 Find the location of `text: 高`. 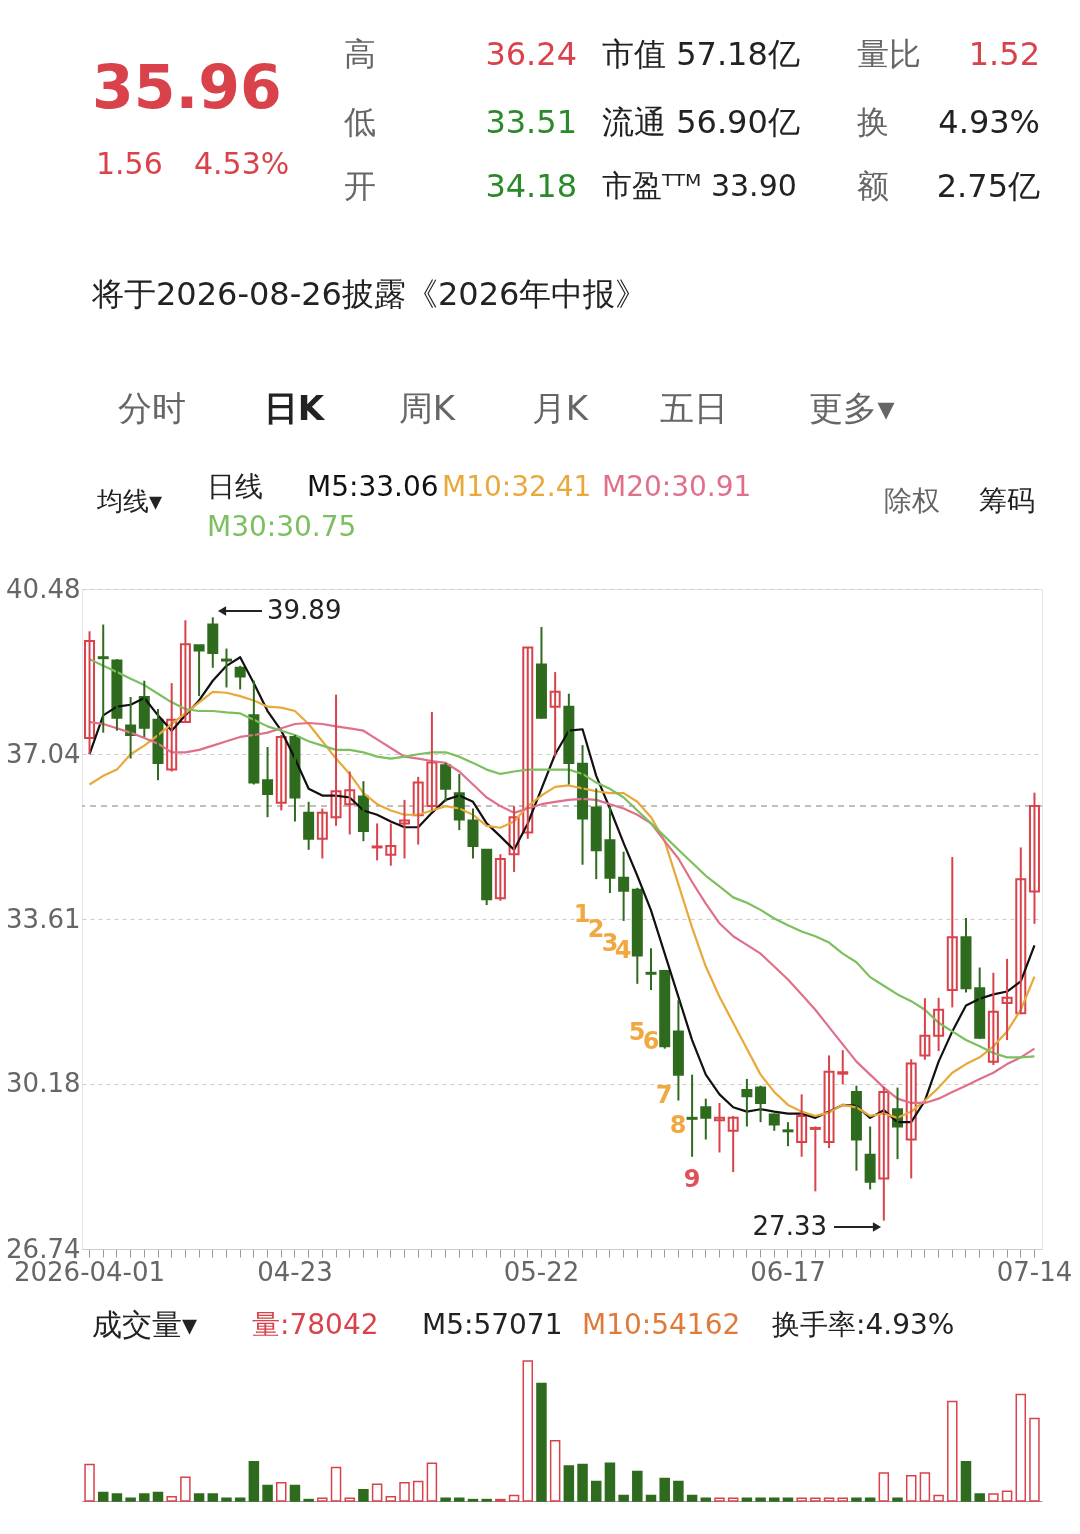

text: 高 is located at coordinates (360, 54).